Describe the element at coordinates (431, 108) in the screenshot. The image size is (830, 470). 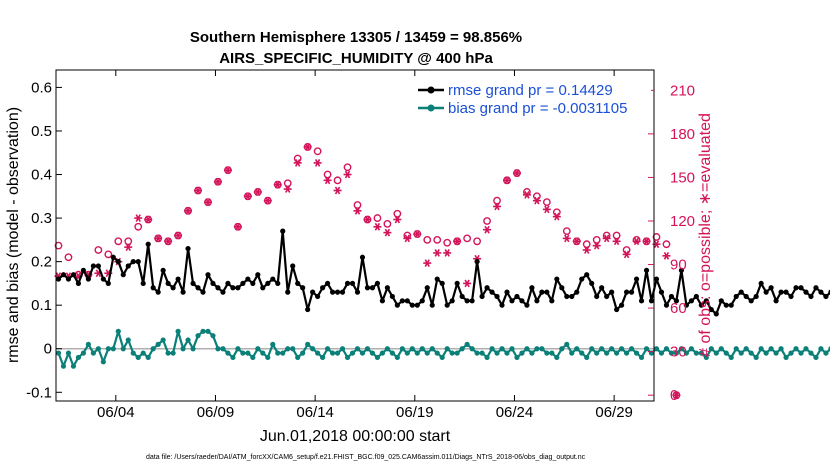
I see `legend-bias-marker` at that location.